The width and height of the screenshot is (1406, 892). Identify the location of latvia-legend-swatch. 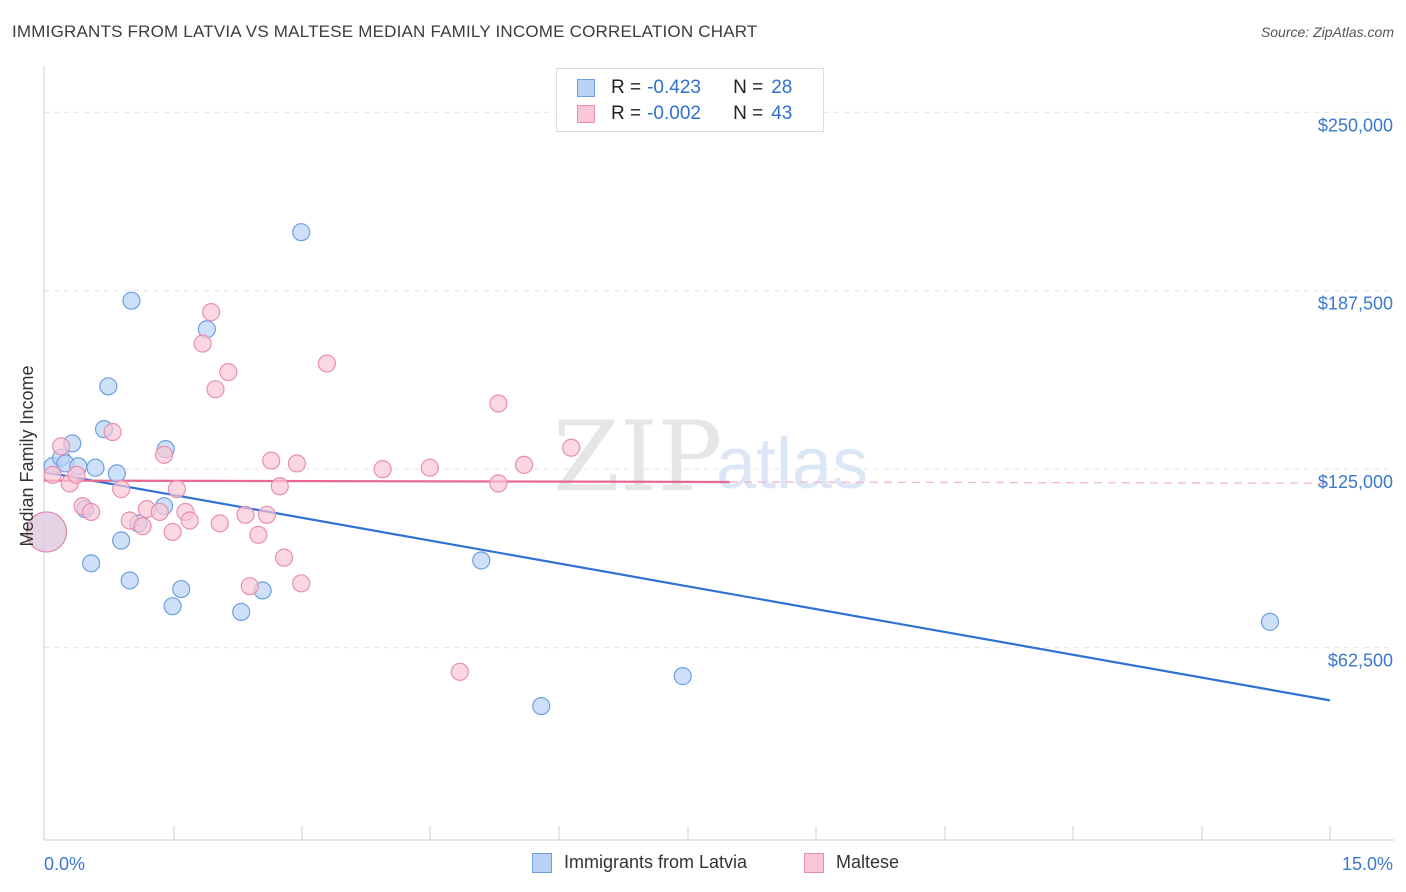
(542, 862).